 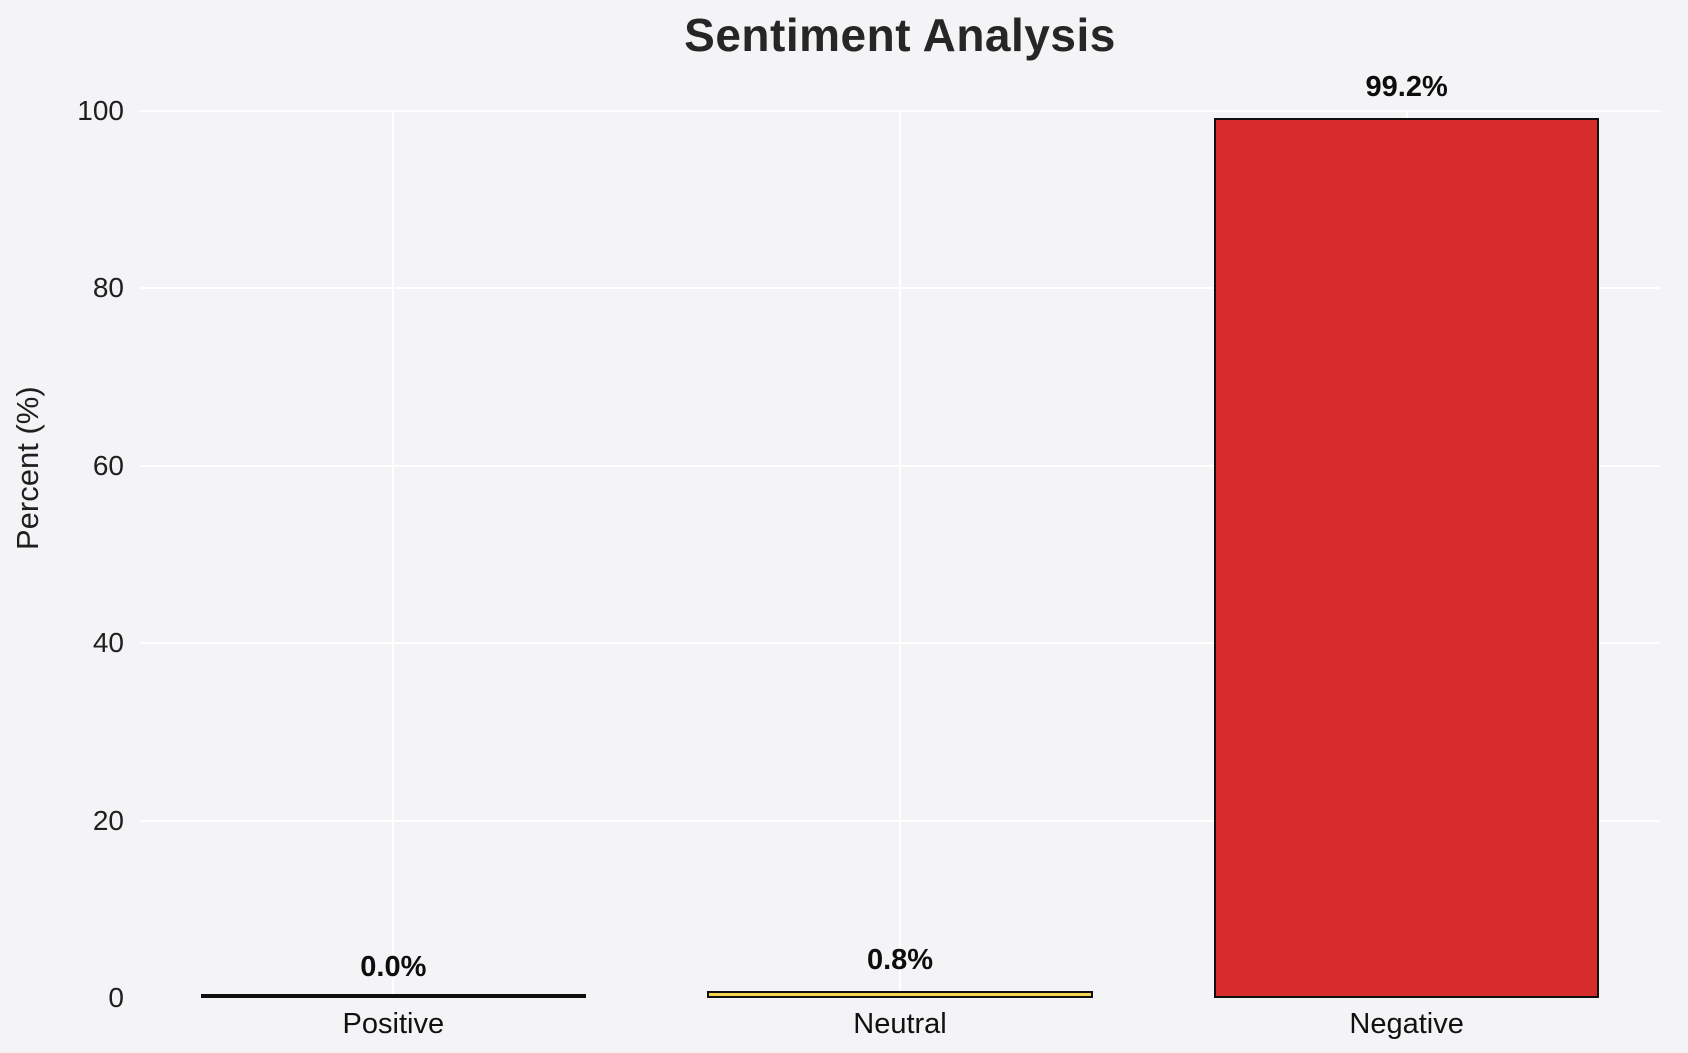 I want to click on y-axis-label: Percent (%), so click(x=27, y=468).